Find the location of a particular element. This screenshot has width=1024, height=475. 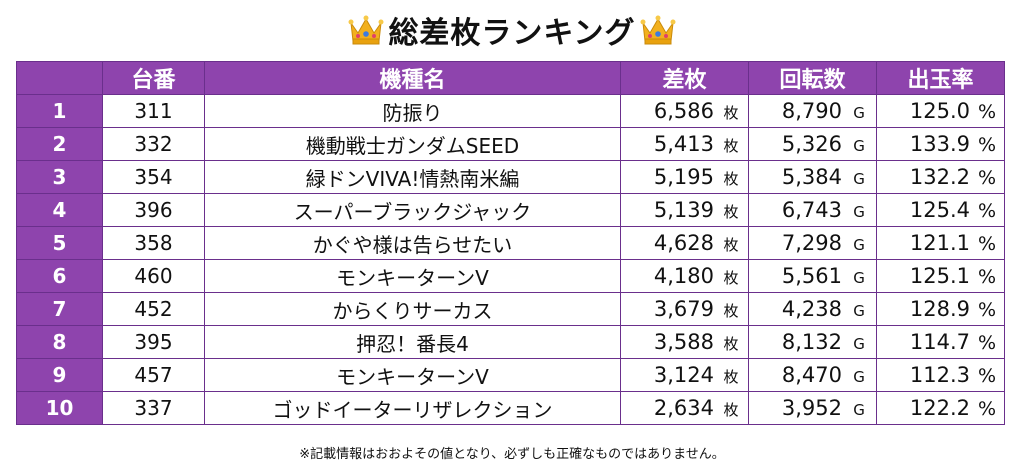

machine-name-cell: モンキーターンV is located at coordinates (412, 375).